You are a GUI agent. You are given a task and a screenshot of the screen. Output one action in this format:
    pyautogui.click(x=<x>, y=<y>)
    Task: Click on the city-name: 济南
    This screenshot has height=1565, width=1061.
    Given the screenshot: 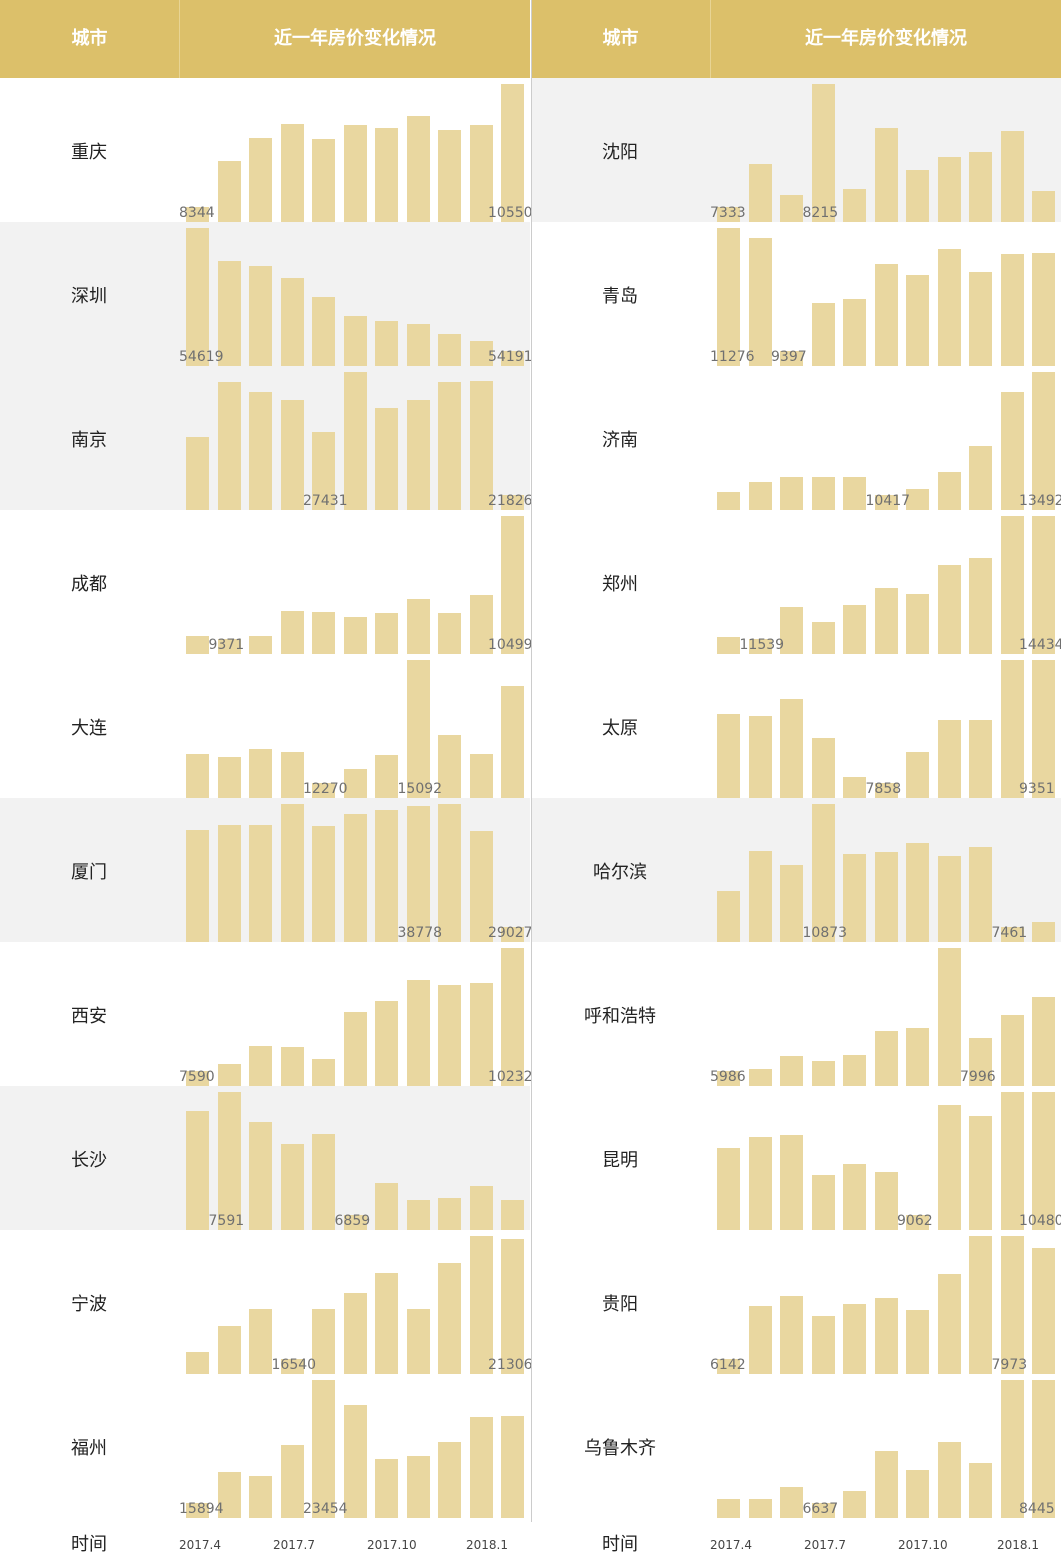 What is the action you would take?
    pyautogui.click(x=620, y=440)
    